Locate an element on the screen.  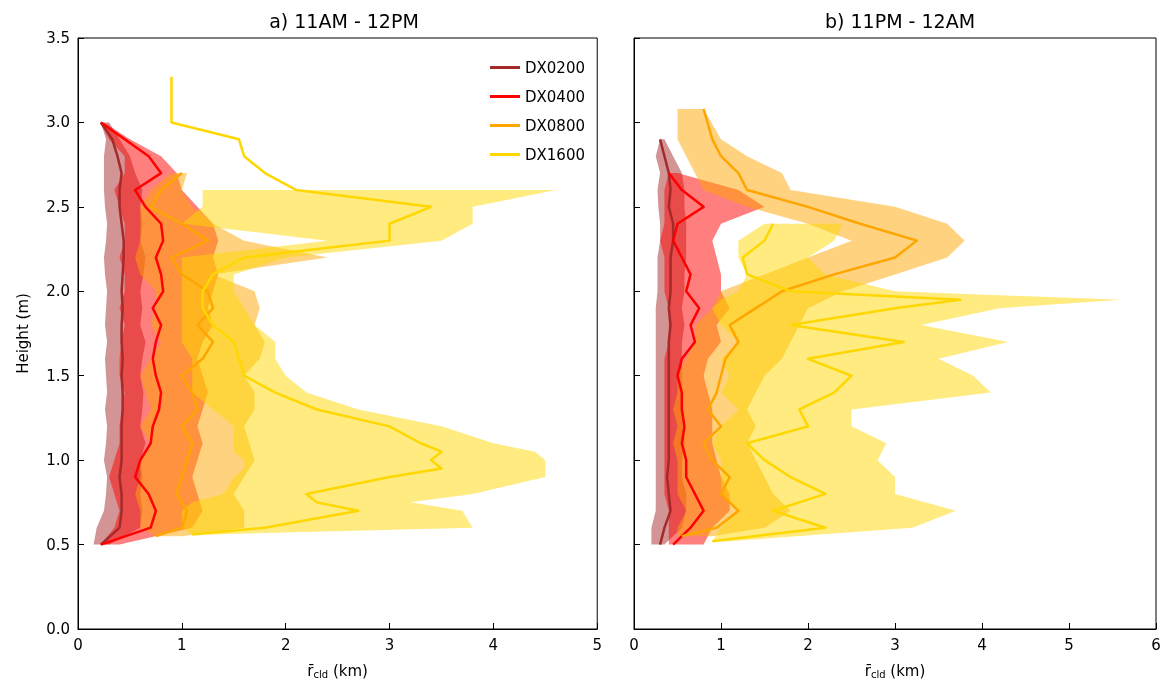
y-tick-label: 0.5 is located at coordinates (58, 544).